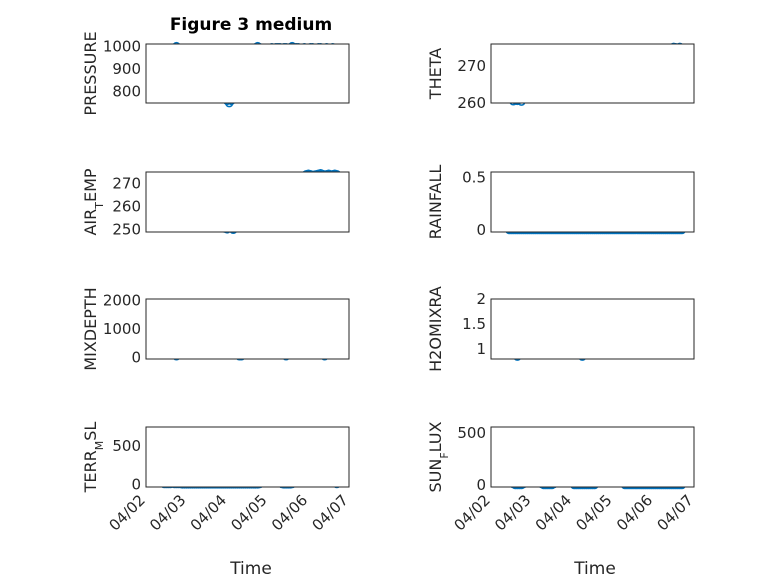  I want to click on y-tick-label: 2000, so click(122, 300).